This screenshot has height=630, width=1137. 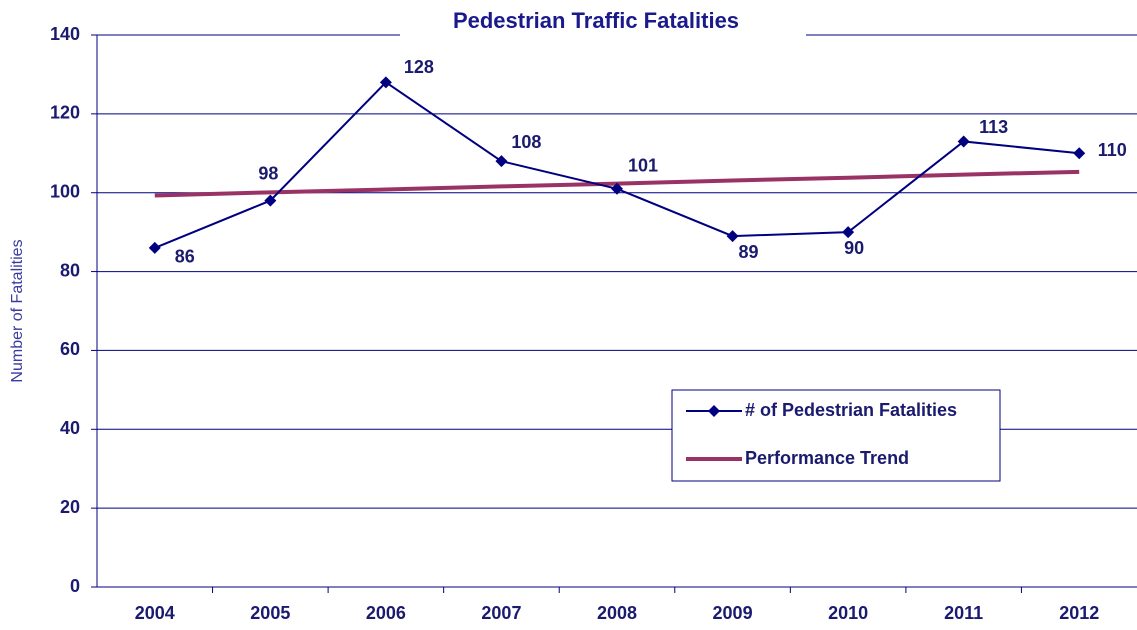 What do you see at coordinates (1079, 613) in the screenshot?
I see `x-tick-label: 2012` at bounding box center [1079, 613].